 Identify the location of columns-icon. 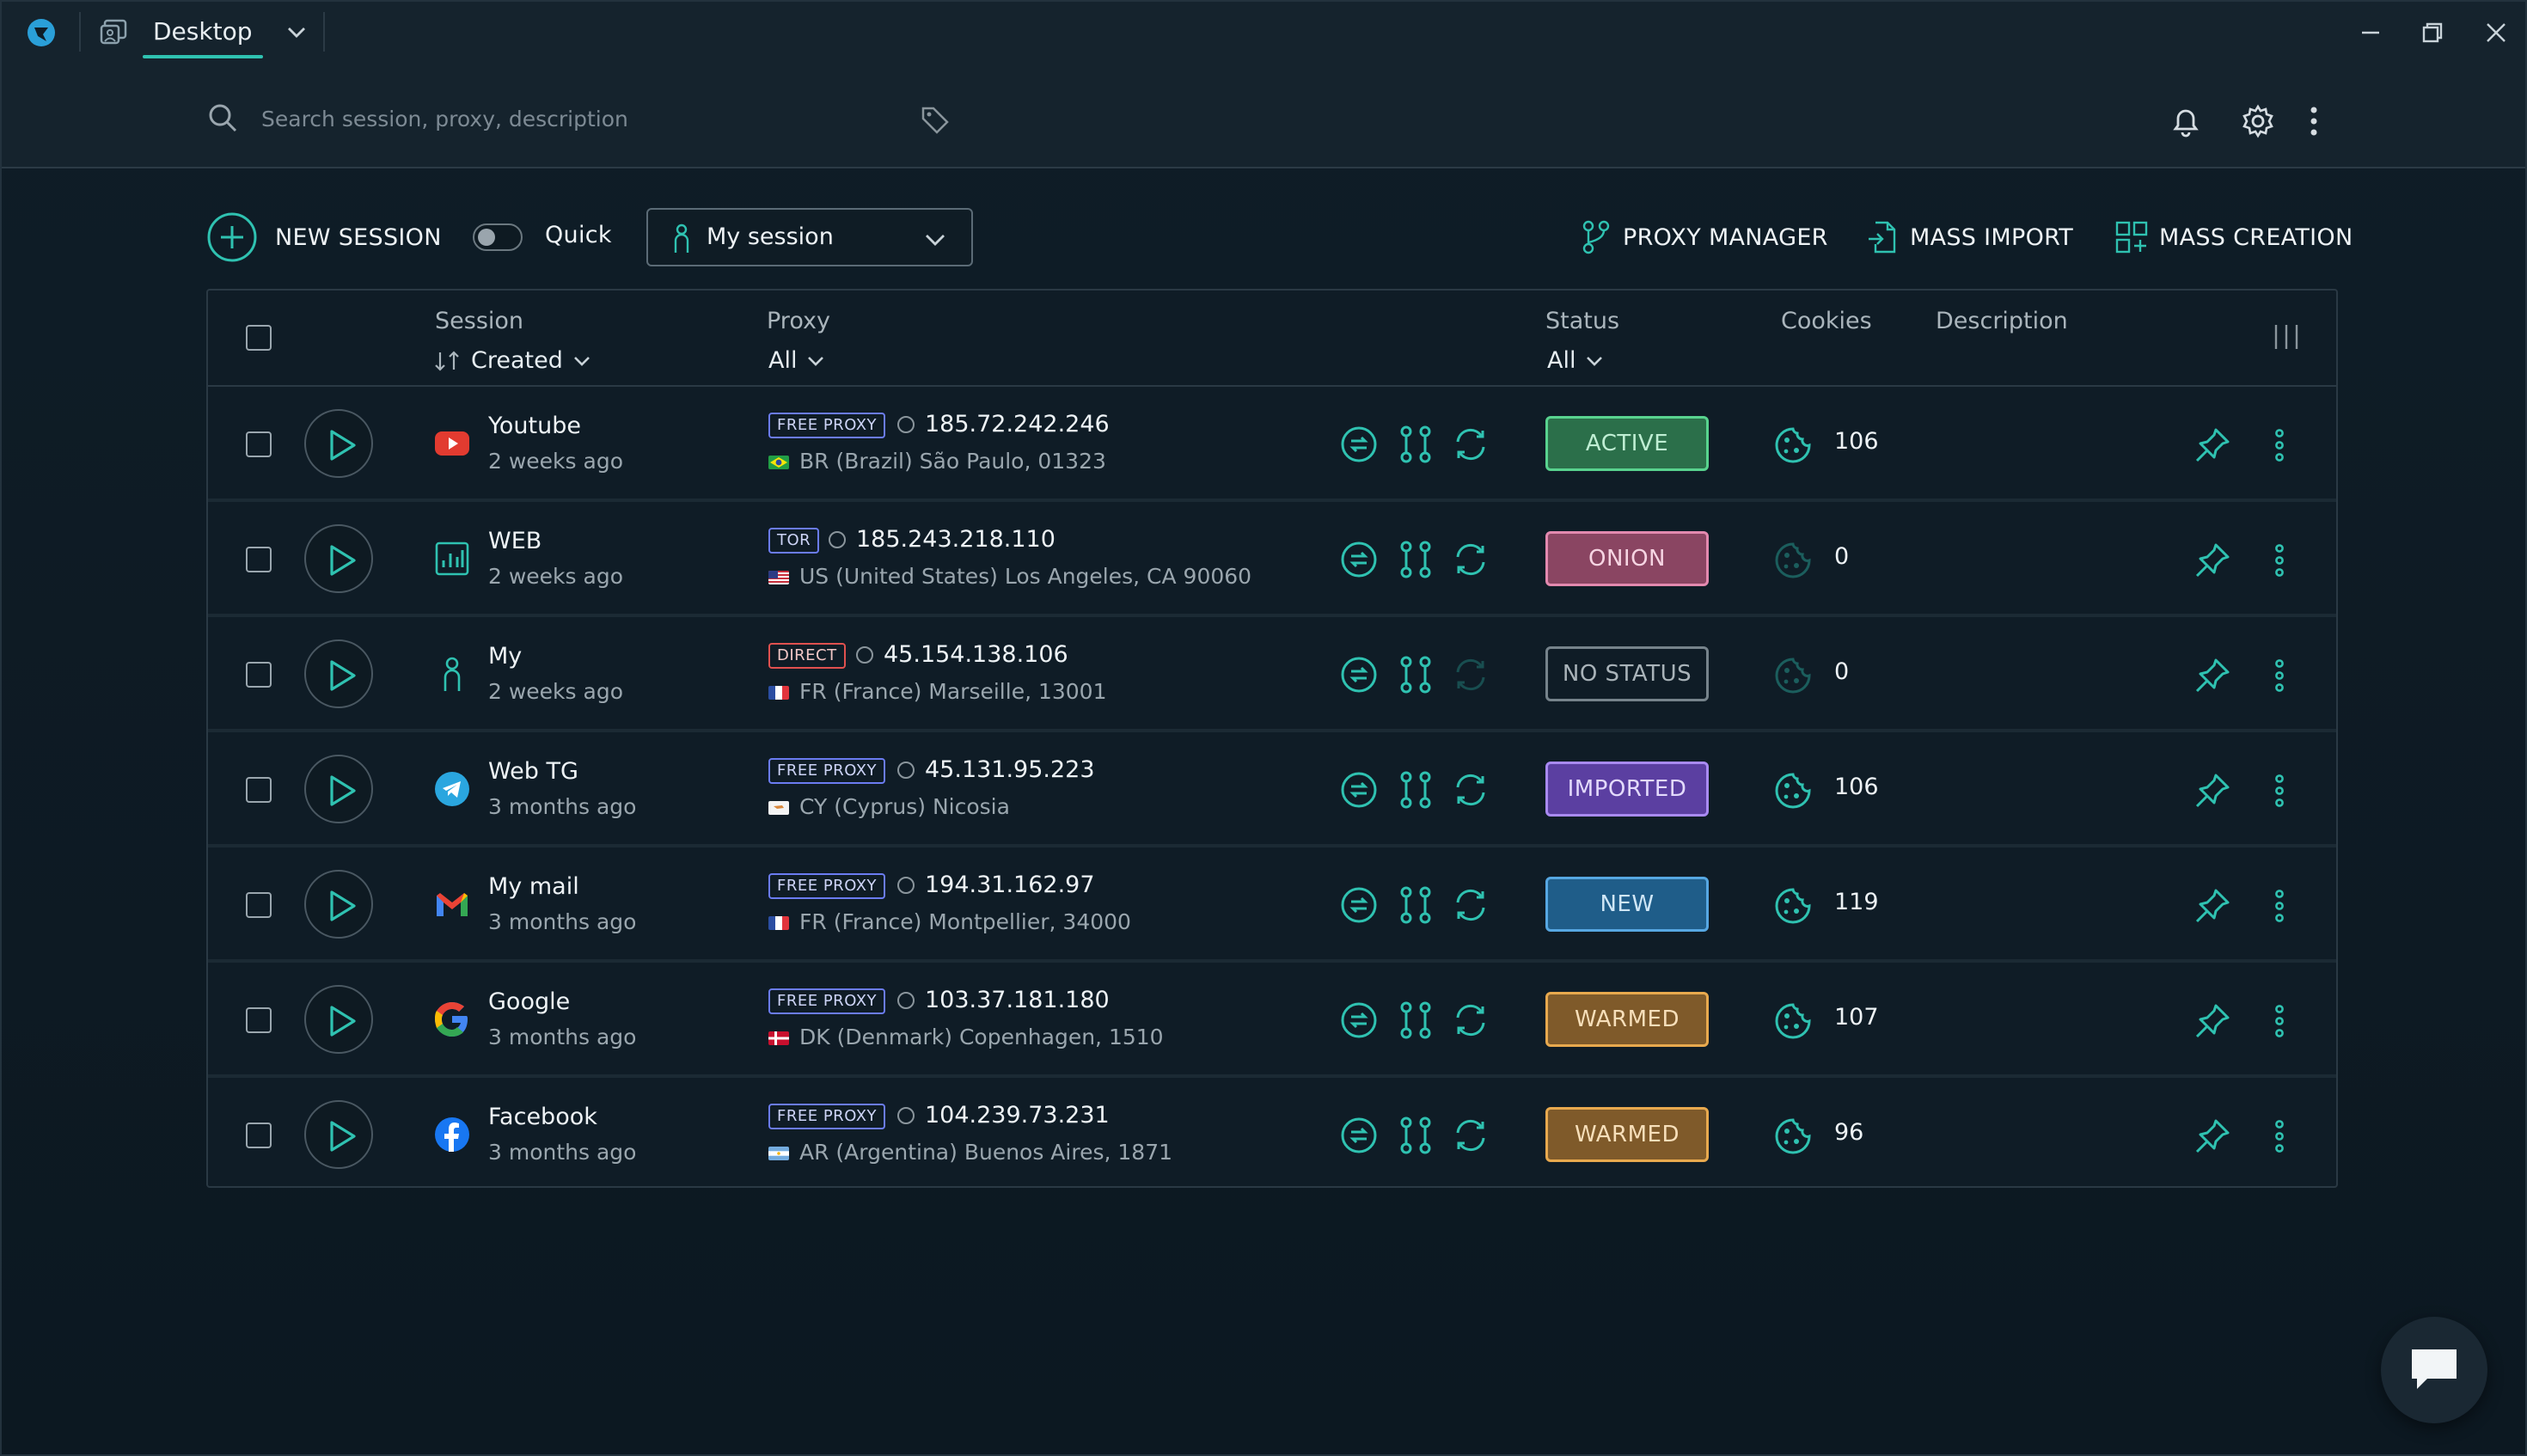
(2287, 337).